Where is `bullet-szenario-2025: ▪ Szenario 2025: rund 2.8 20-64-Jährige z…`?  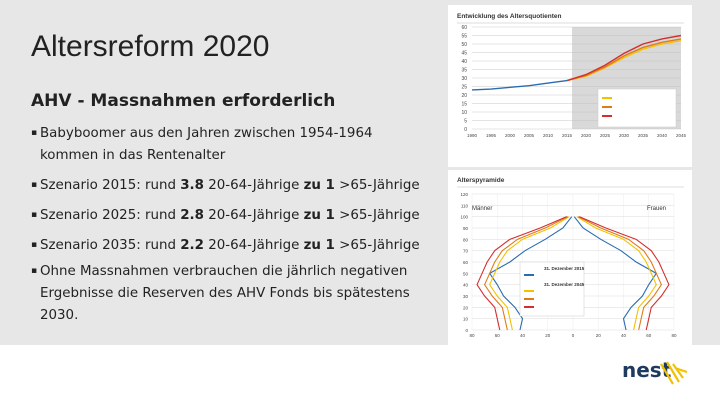
bullet-szenario-2025: ▪ Szenario 2025: rund 2.8 20-64-Jährige z… is located at coordinates (246, 215).